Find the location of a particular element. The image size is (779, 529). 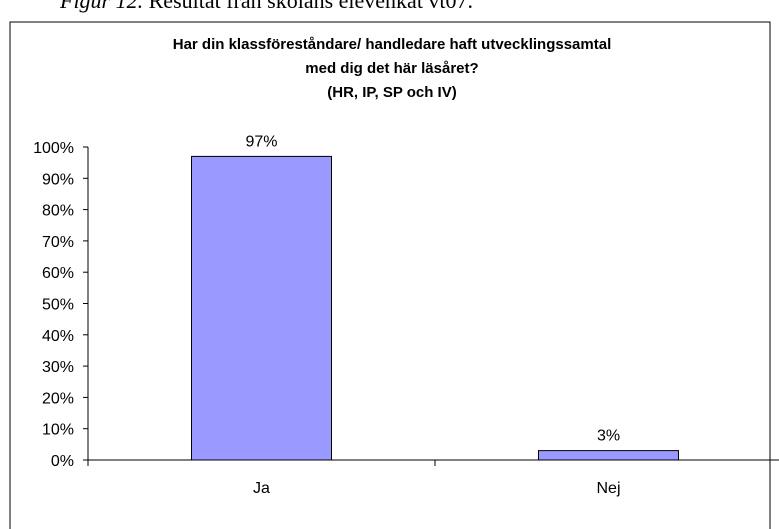

y-tick-label: 10% is located at coordinates (58, 430).